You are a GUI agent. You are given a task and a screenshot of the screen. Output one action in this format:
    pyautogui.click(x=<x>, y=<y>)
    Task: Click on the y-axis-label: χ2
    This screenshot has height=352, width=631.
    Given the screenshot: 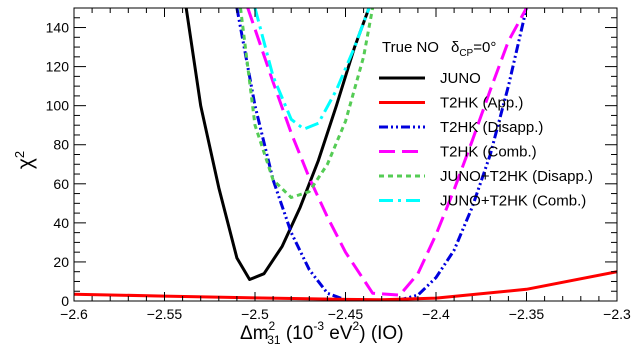 What is the action you would take?
    pyautogui.click(x=24, y=160)
    